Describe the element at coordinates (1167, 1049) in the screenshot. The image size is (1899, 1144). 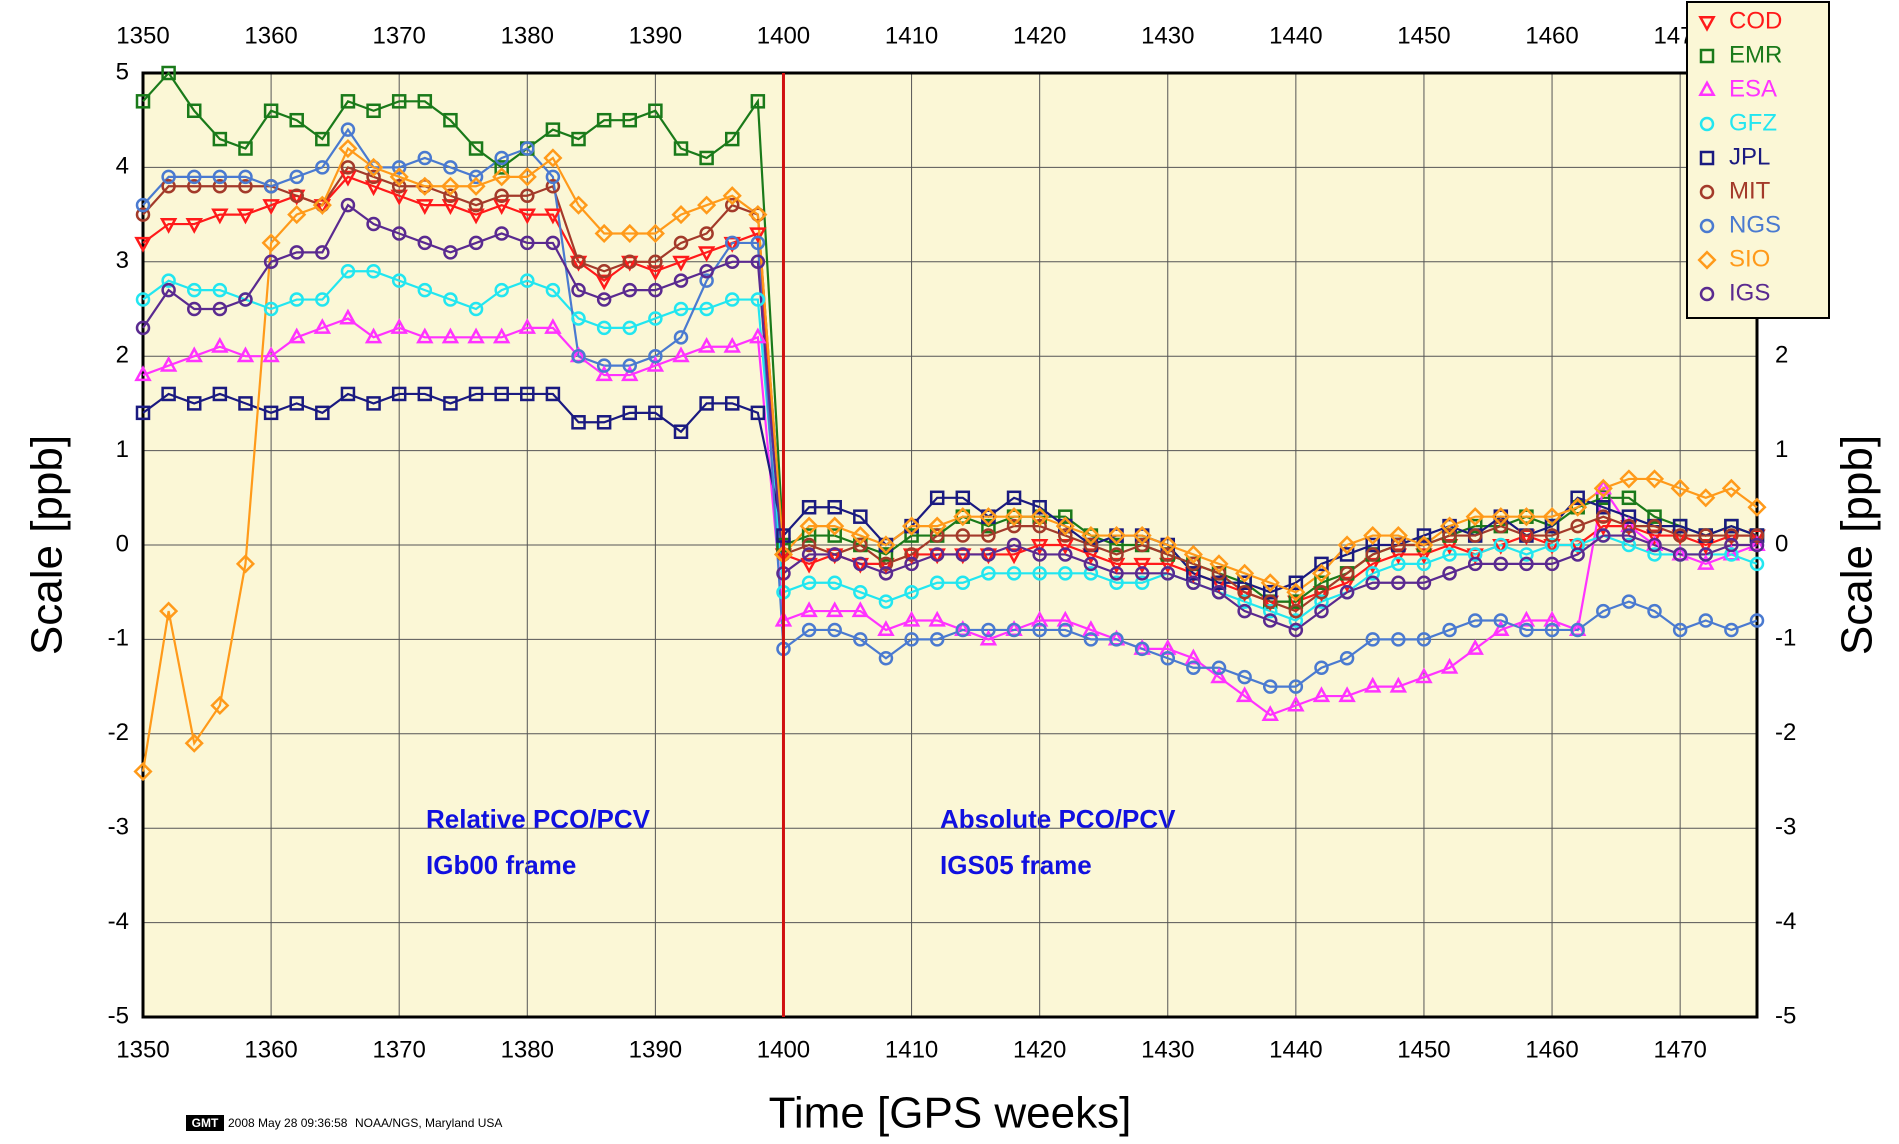
I see `x-tick-label: 1430` at that location.